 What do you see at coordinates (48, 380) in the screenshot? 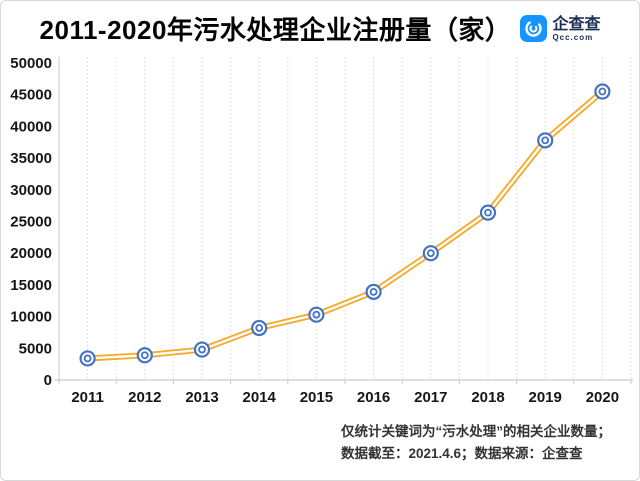
I see `y-axis-tick-label: 0` at bounding box center [48, 380].